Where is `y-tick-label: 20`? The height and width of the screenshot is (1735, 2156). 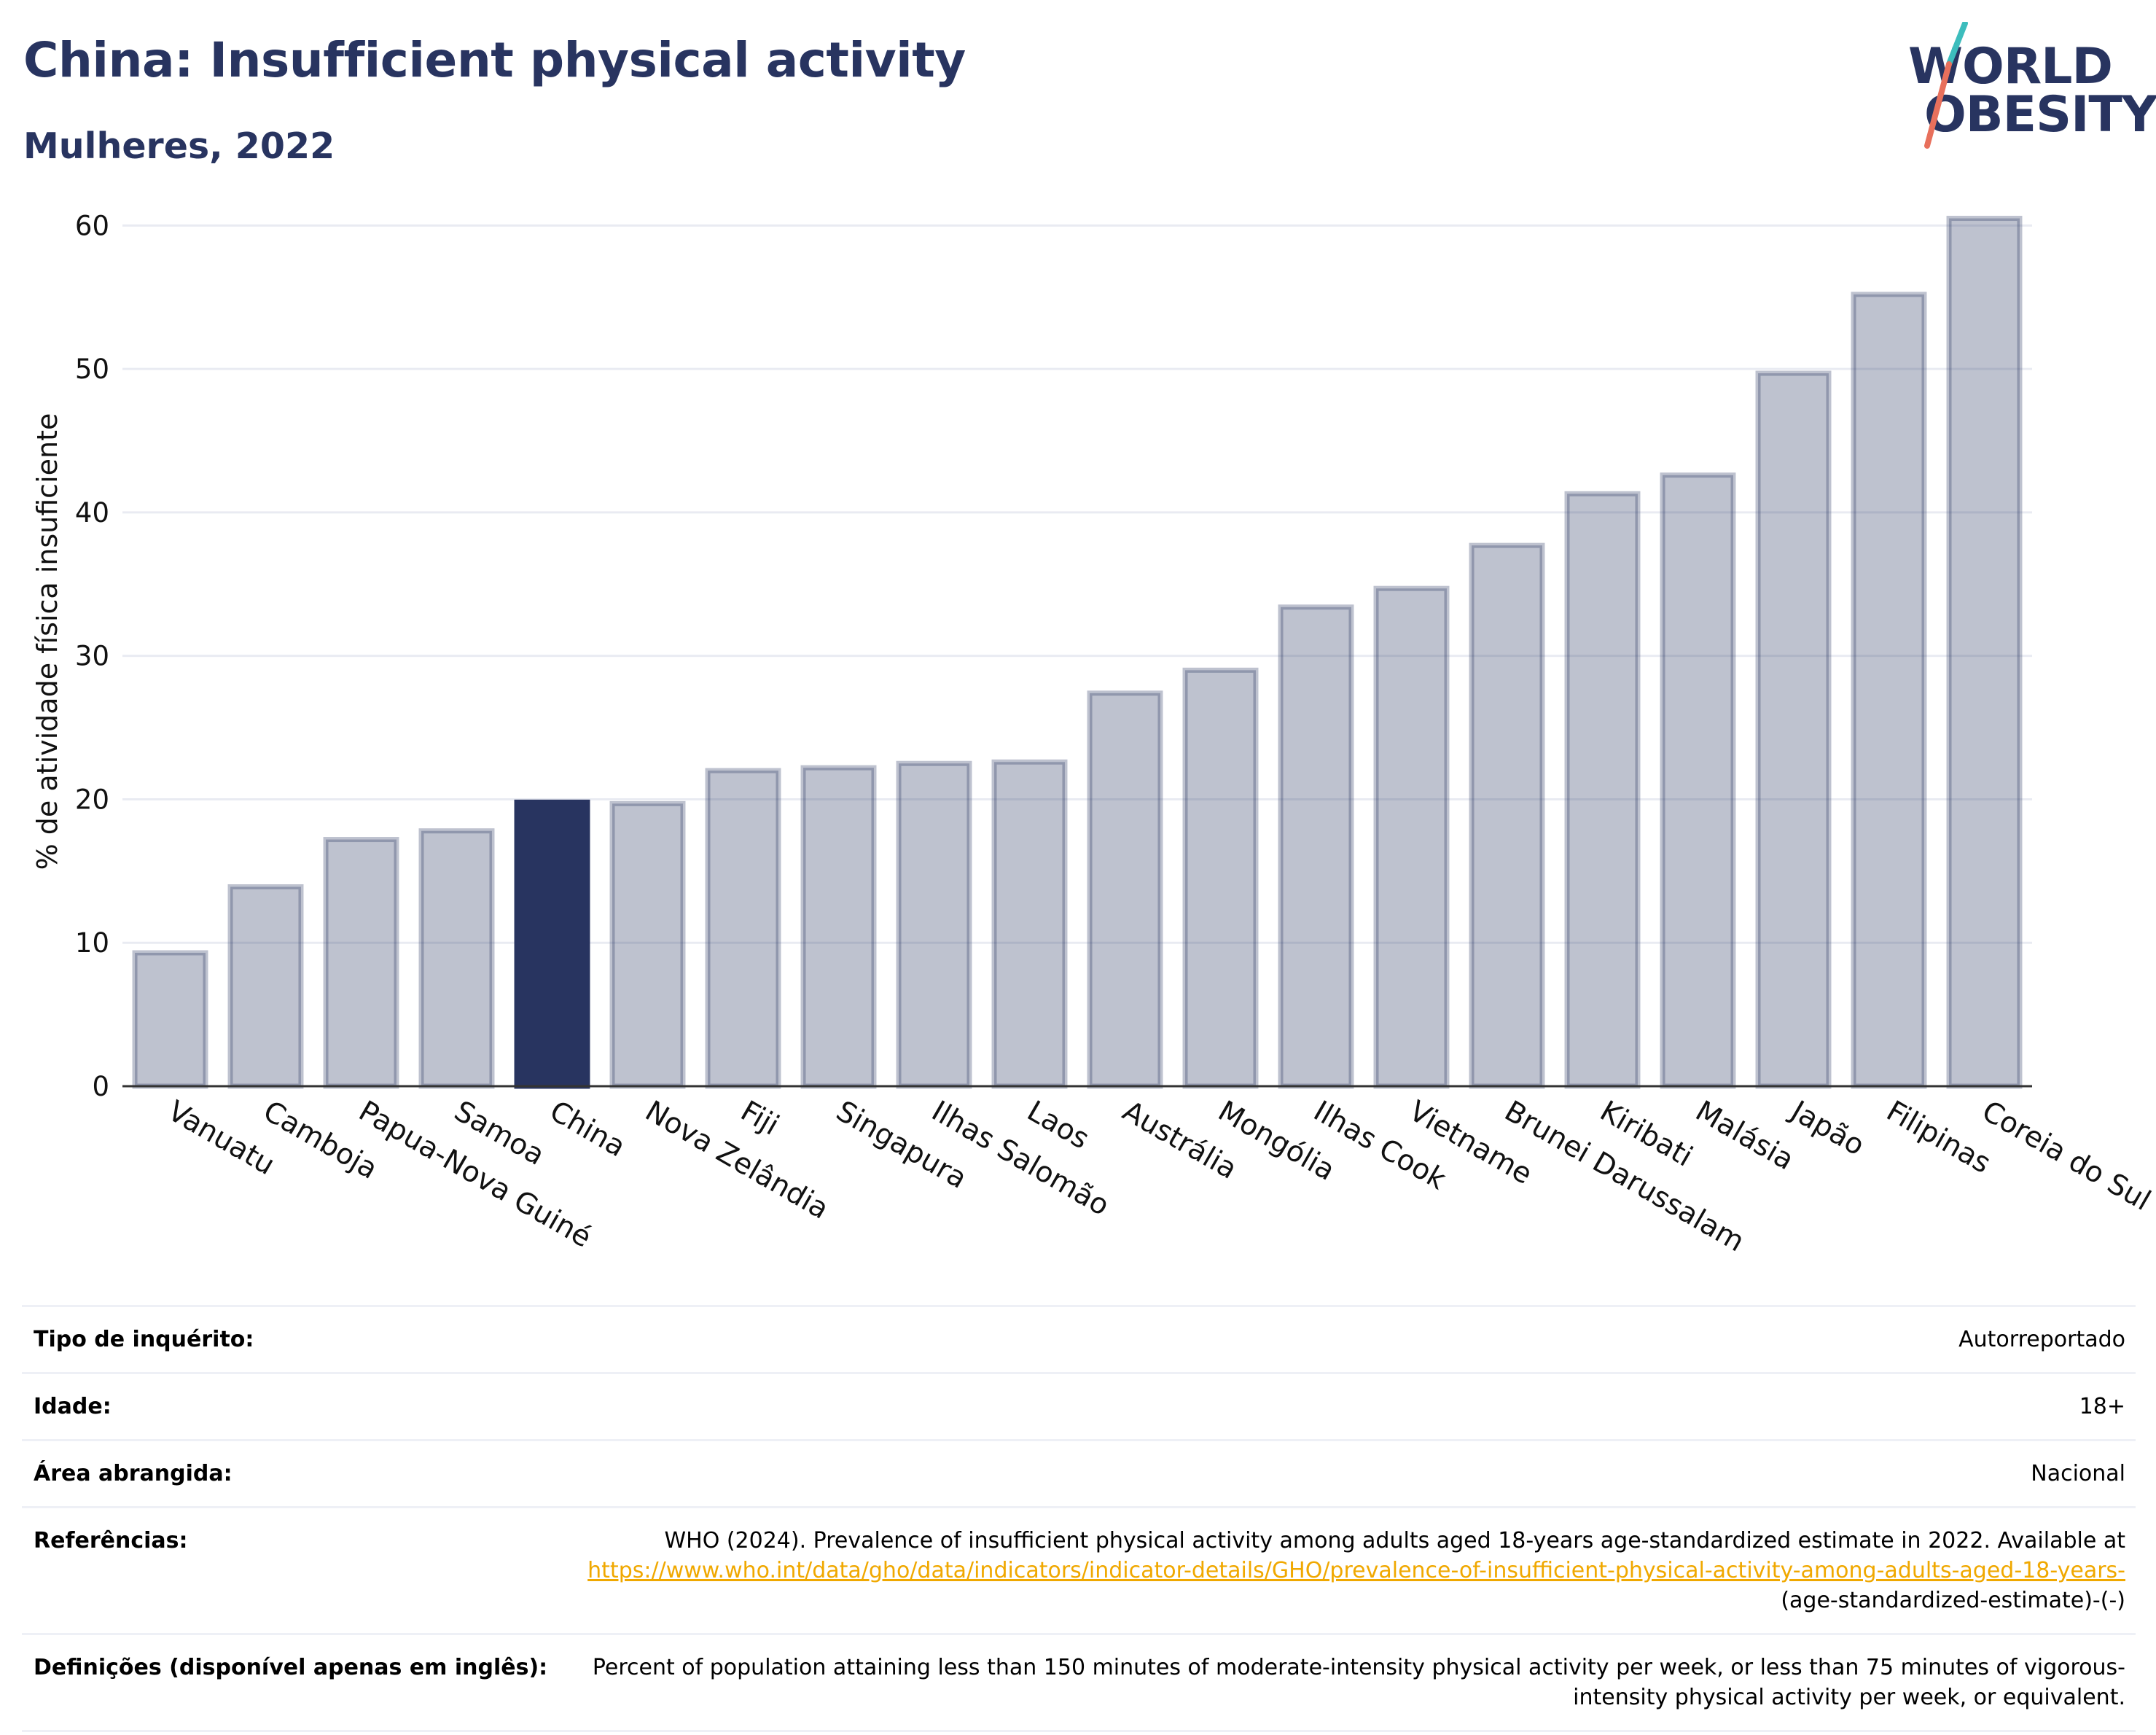 y-tick-label: 20 is located at coordinates (92, 799).